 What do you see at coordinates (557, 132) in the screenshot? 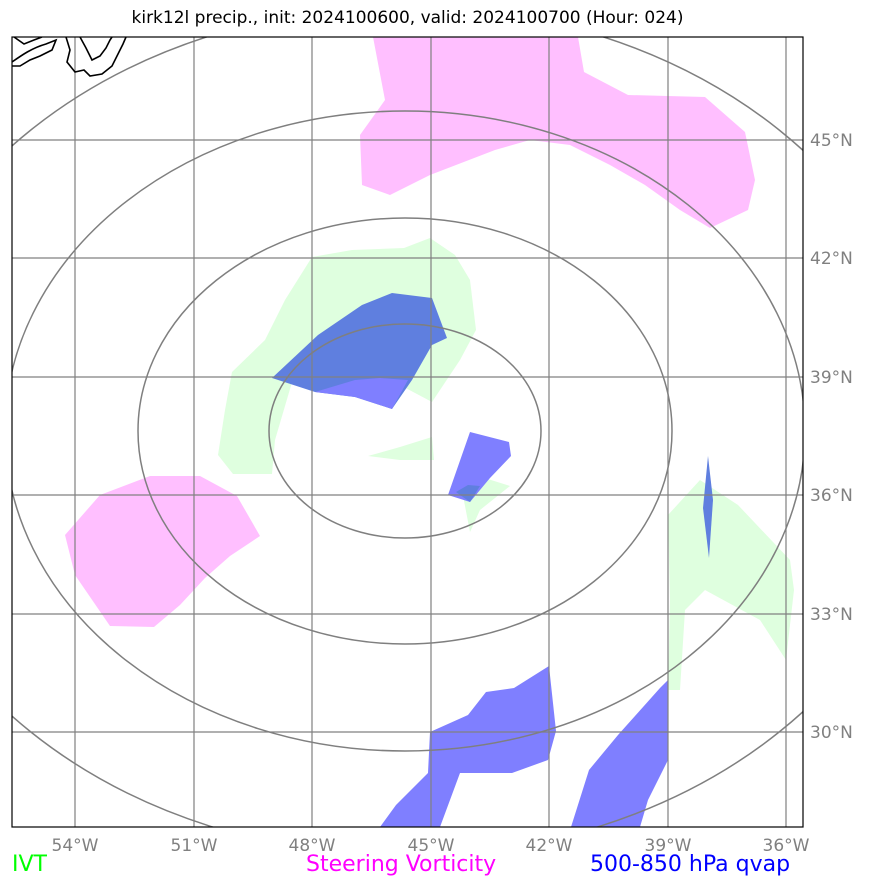
I see `vorticity-region-north` at bounding box center [557, 132].